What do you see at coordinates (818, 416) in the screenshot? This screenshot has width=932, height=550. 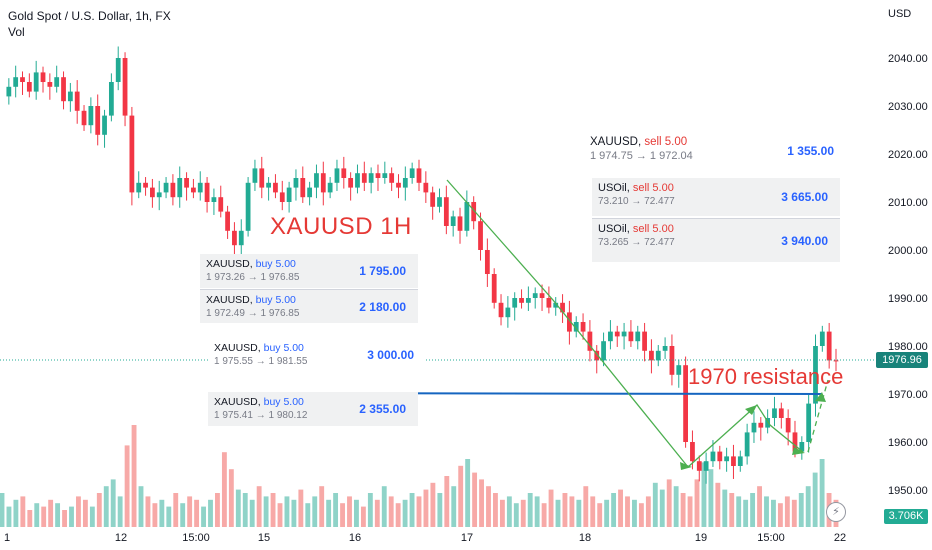 I see `projection-dashed` at bounding box center [818, 416].